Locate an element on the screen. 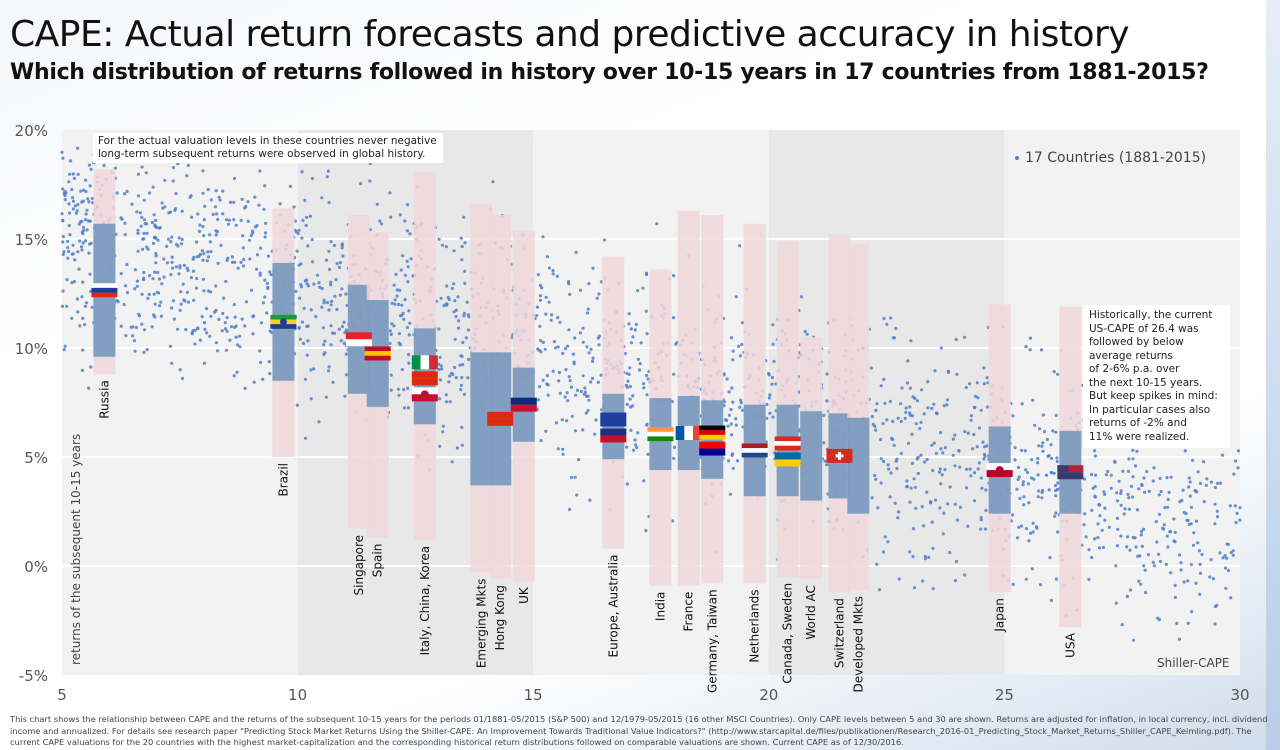 The width and height of the screenshot is (1280, 750). range-label: Spain is located at coordinates (378, 561).